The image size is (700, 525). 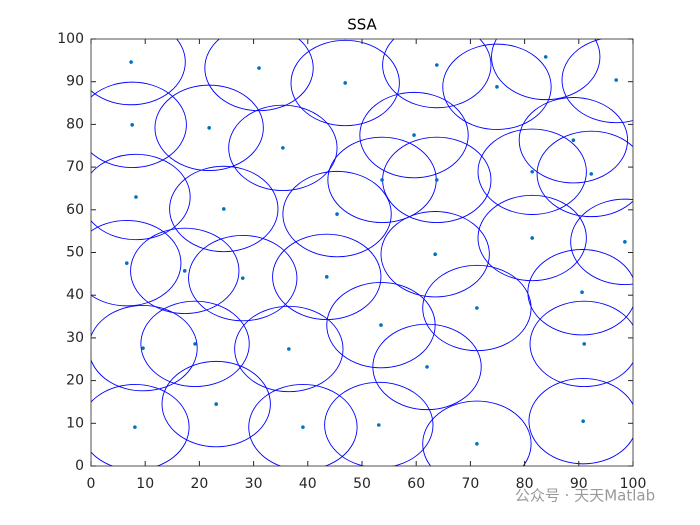 I want to click on y-tick-label: 90, so click(x=75, y=82).